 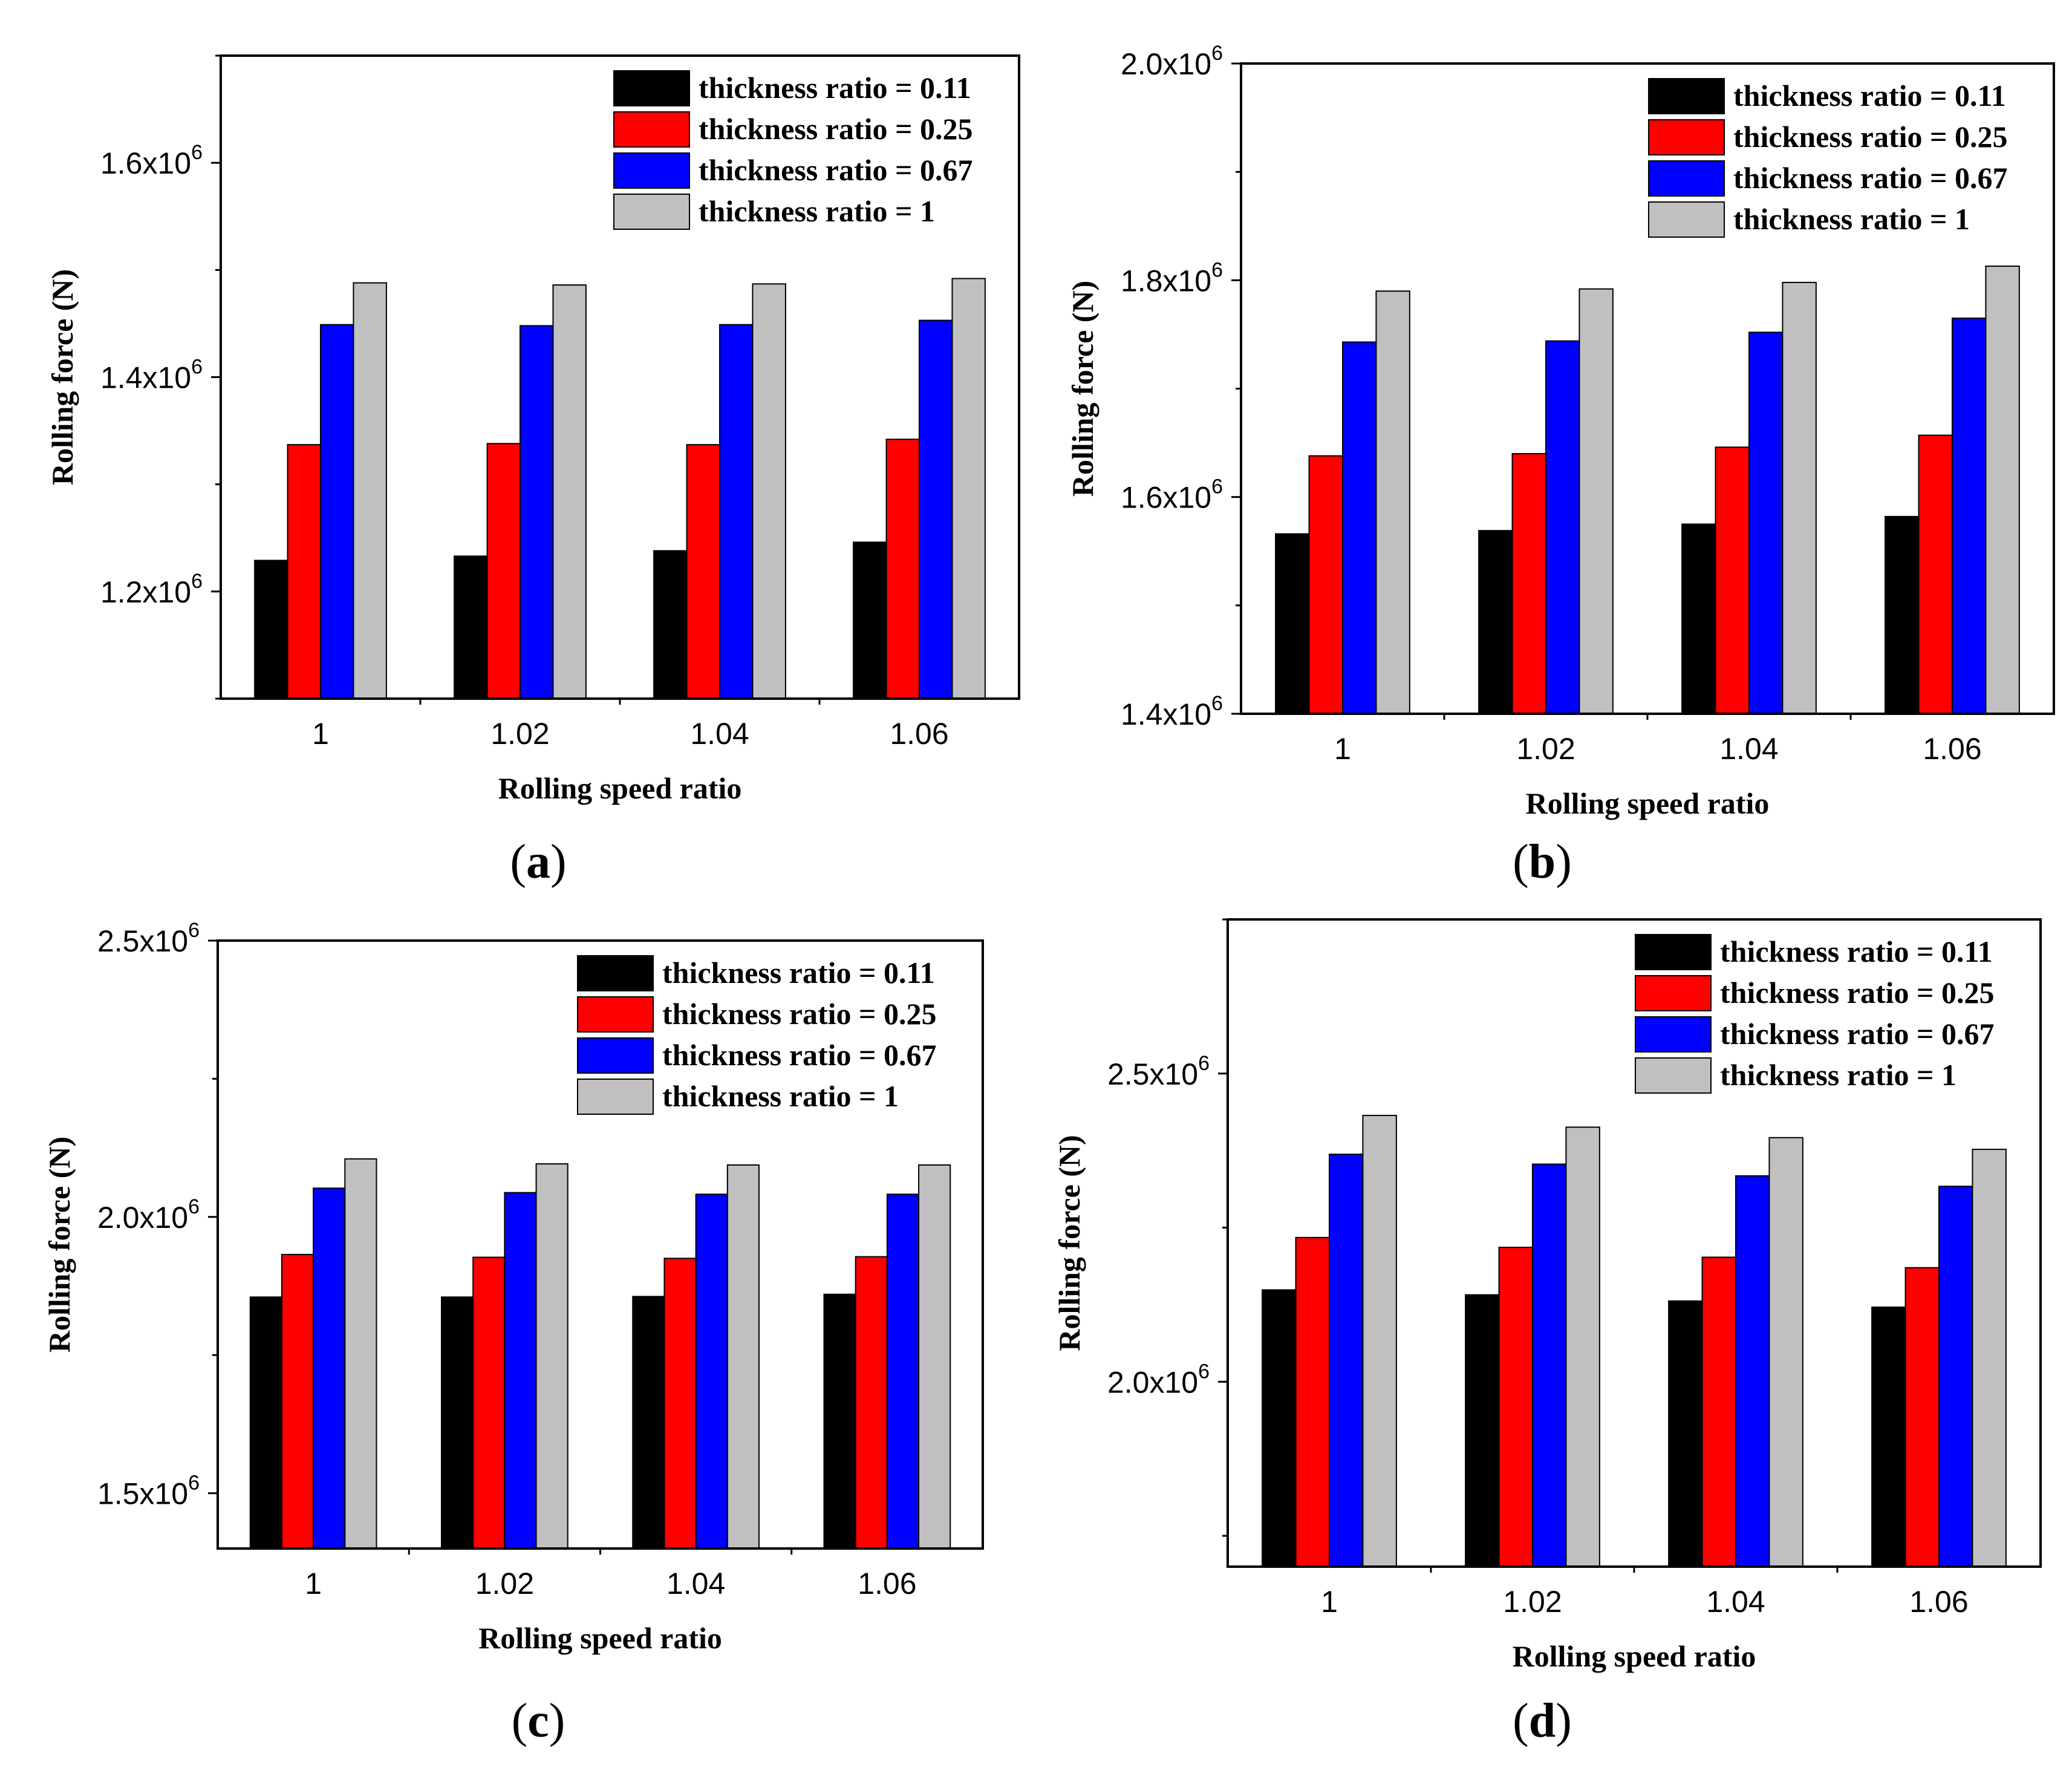 I want to click on legend-label-b-0: thickness ratio = 0.11, so click(x=1869, y=96).